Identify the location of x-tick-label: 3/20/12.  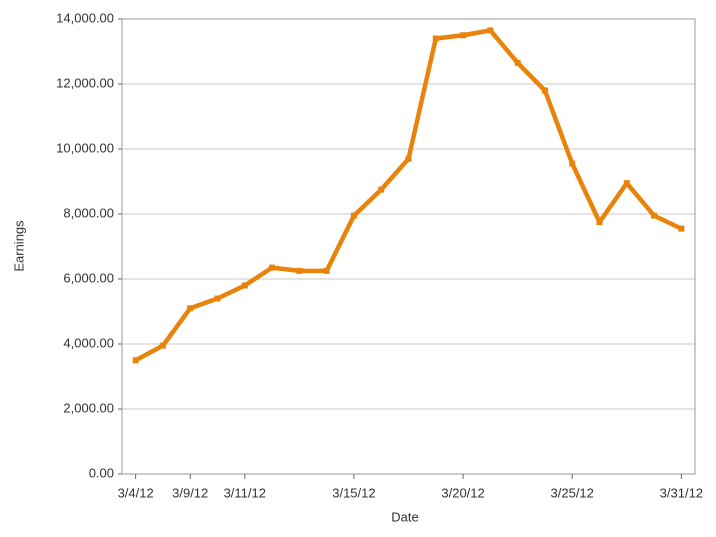
(462, 492).